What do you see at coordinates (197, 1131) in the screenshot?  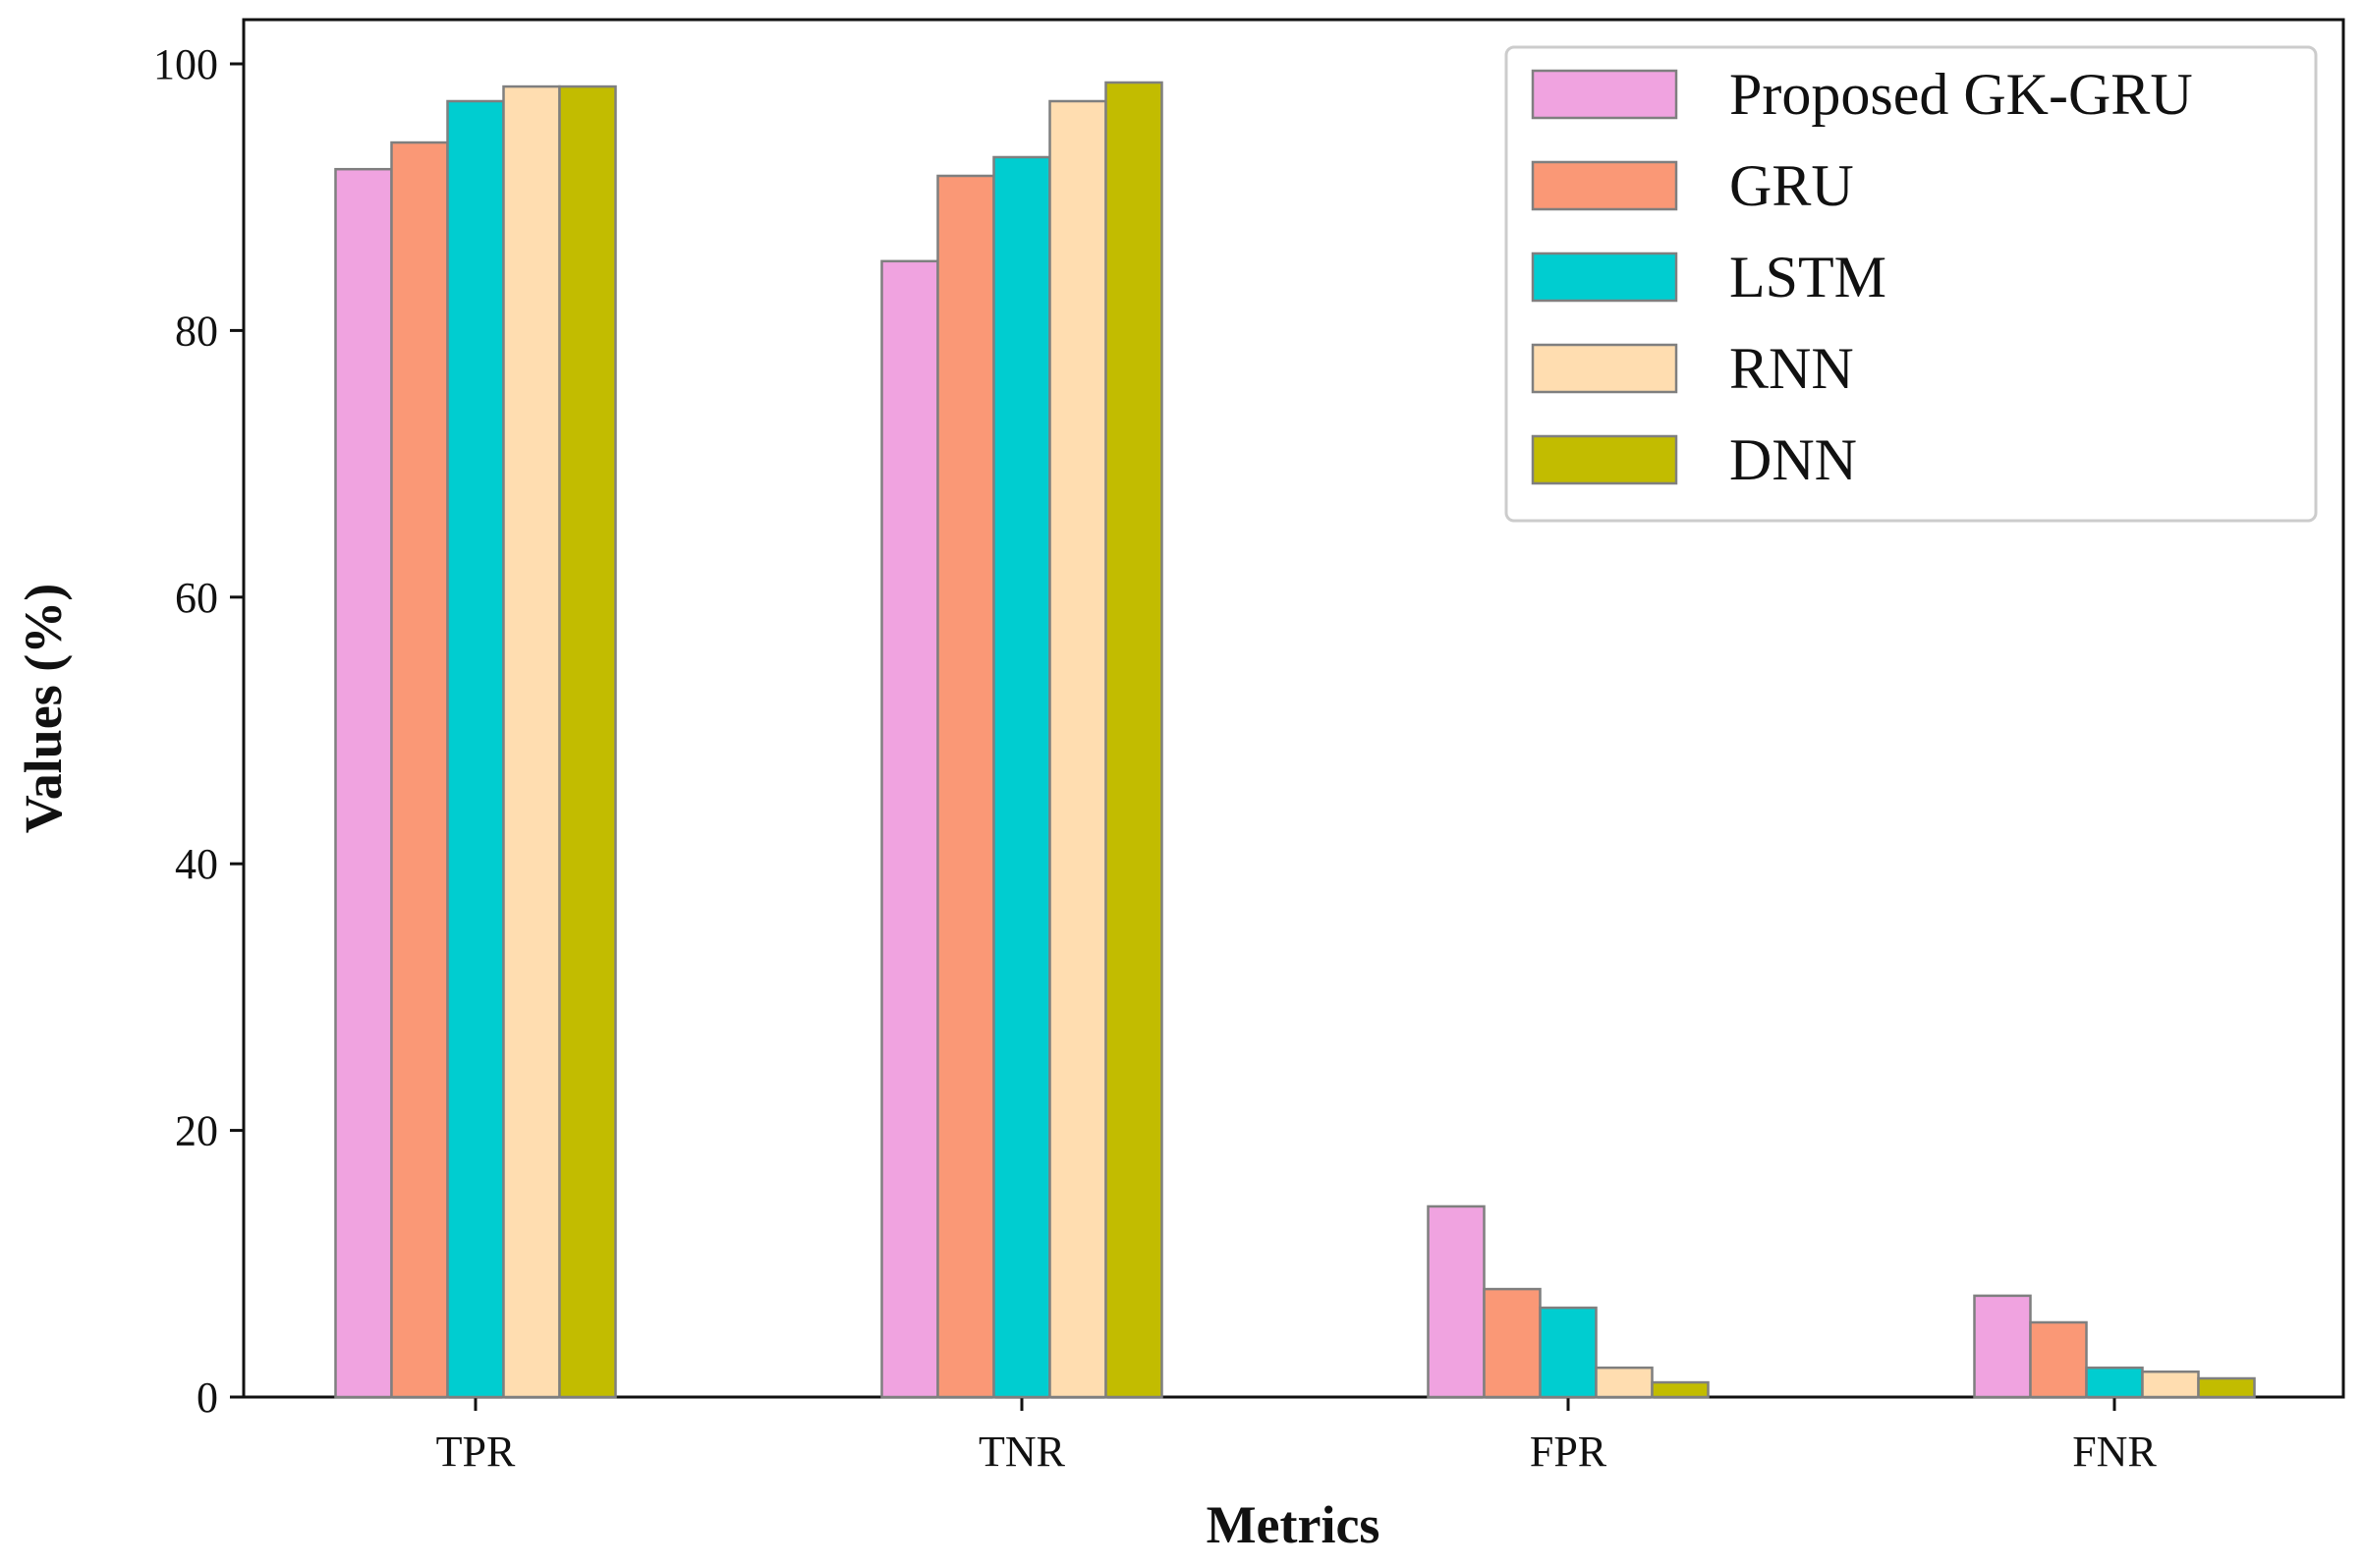 I see `y-tick-label: 20` at bounding box center [197, 1131].